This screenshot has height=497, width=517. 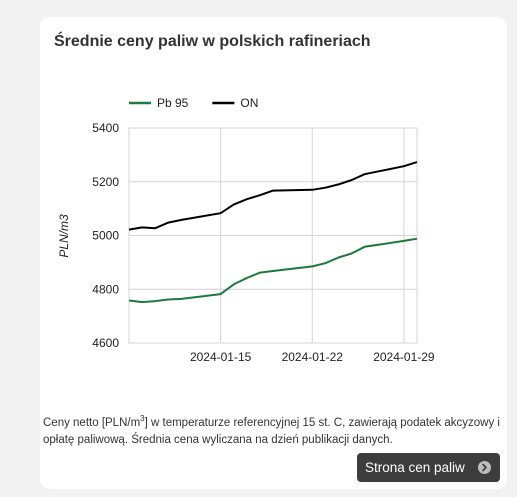 What do you see at coordinates (105, 289) in the screenshot?
I see `y-tick-label: 4800` at bounding box center [105, 289].